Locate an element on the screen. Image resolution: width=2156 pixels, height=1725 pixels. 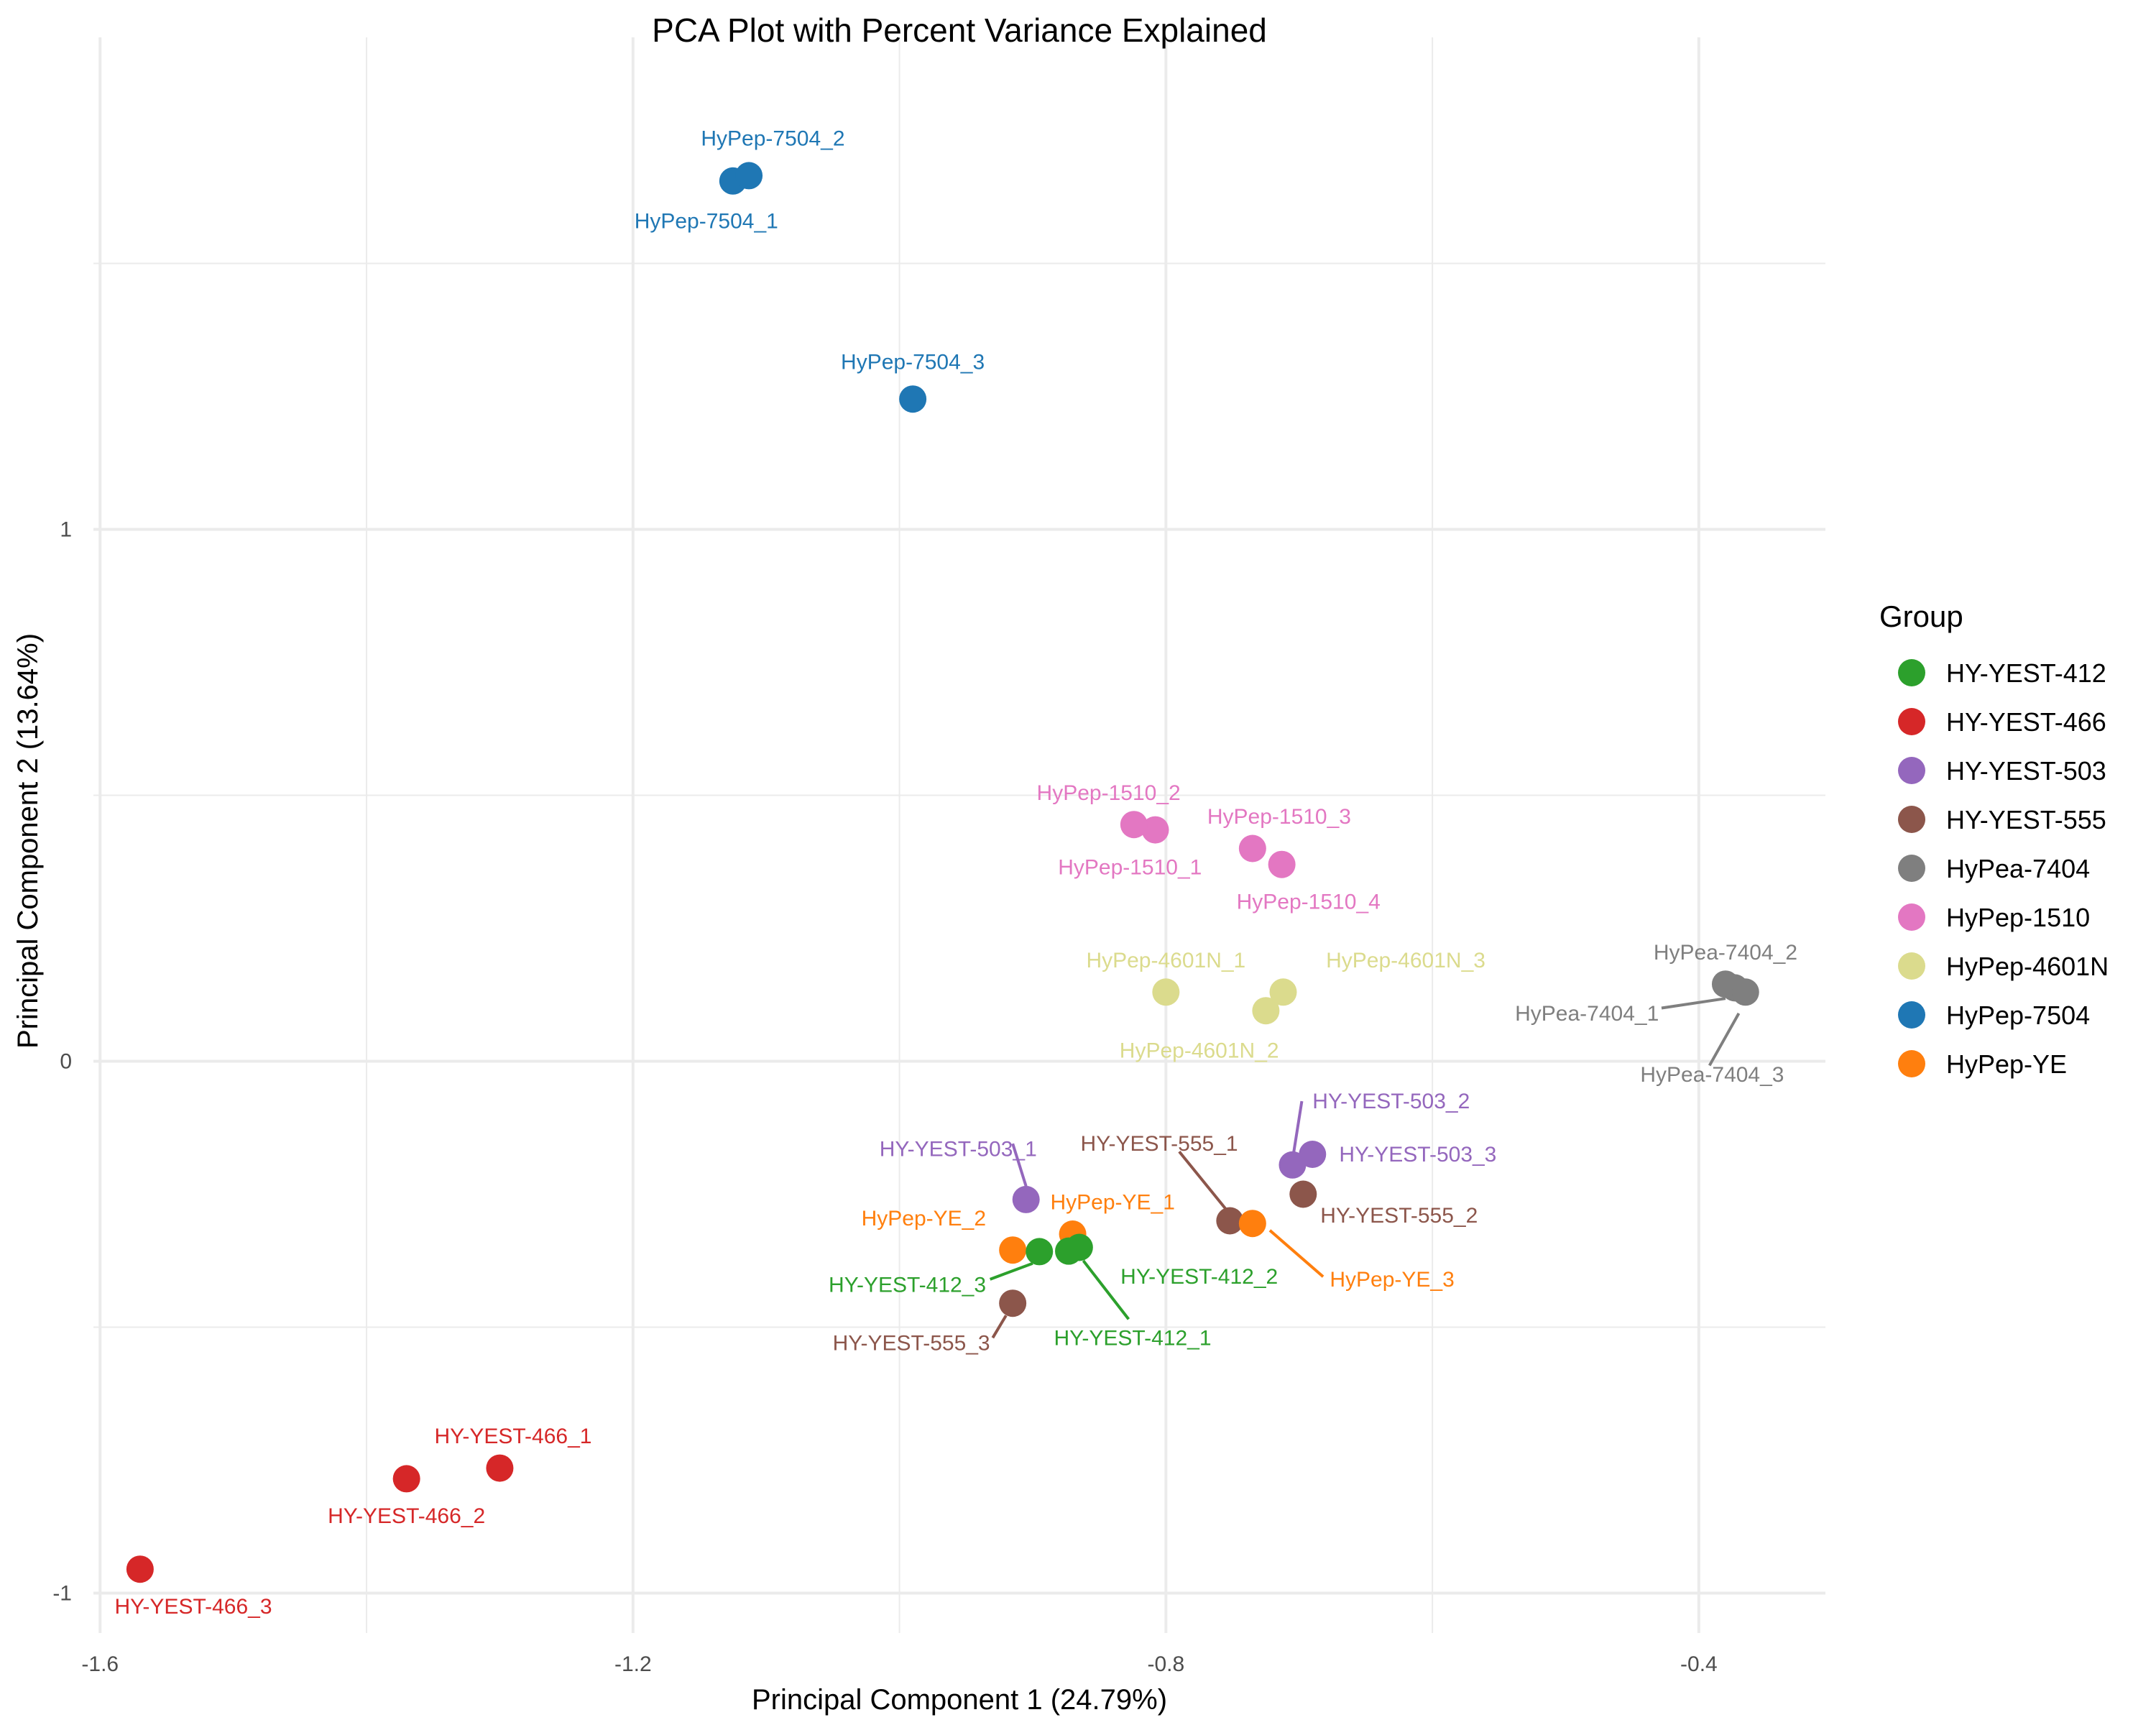
y-axis-ticks: -1 0 1 is located at coordinates (62, 1062).